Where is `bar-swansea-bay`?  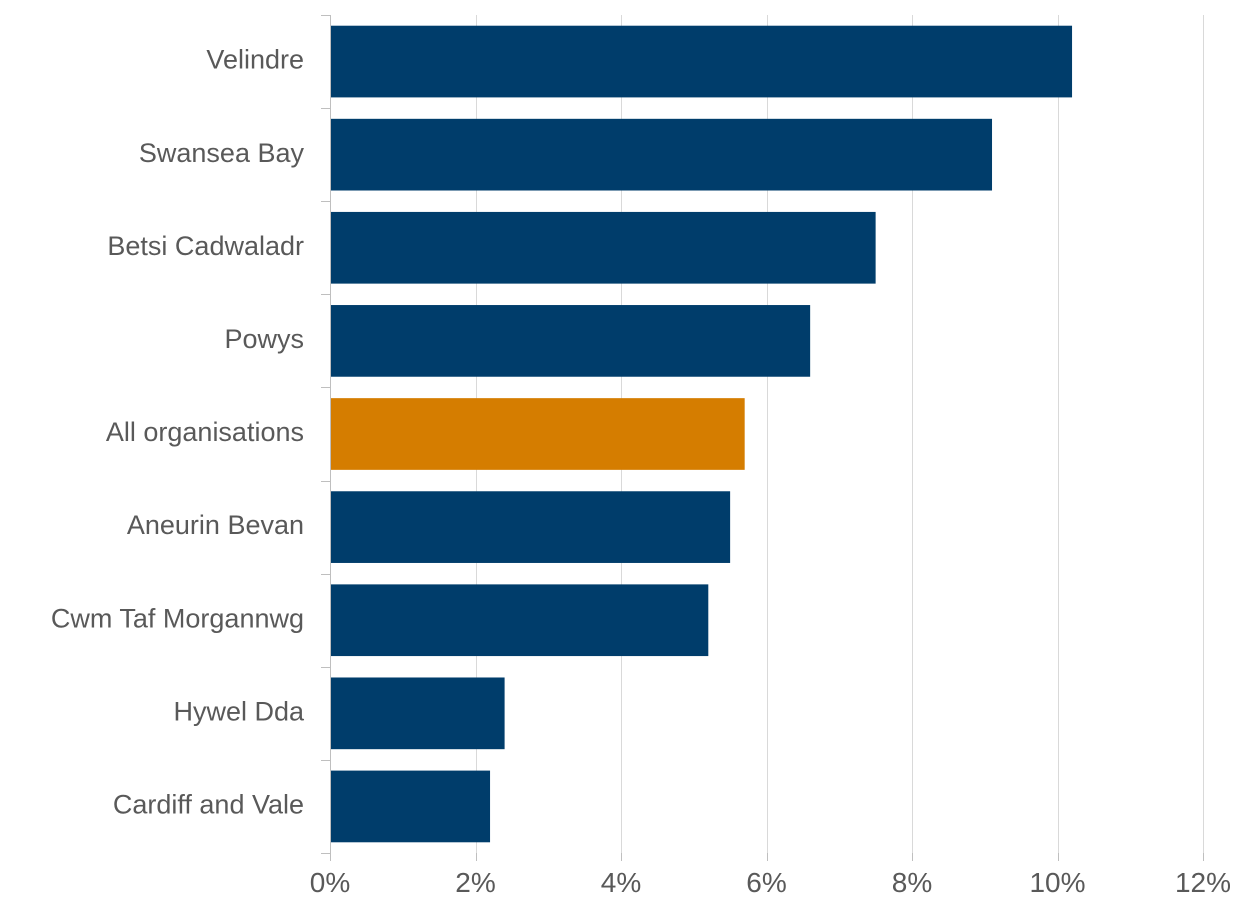 bar-swansea-bay is located at coordinates (661, 154).